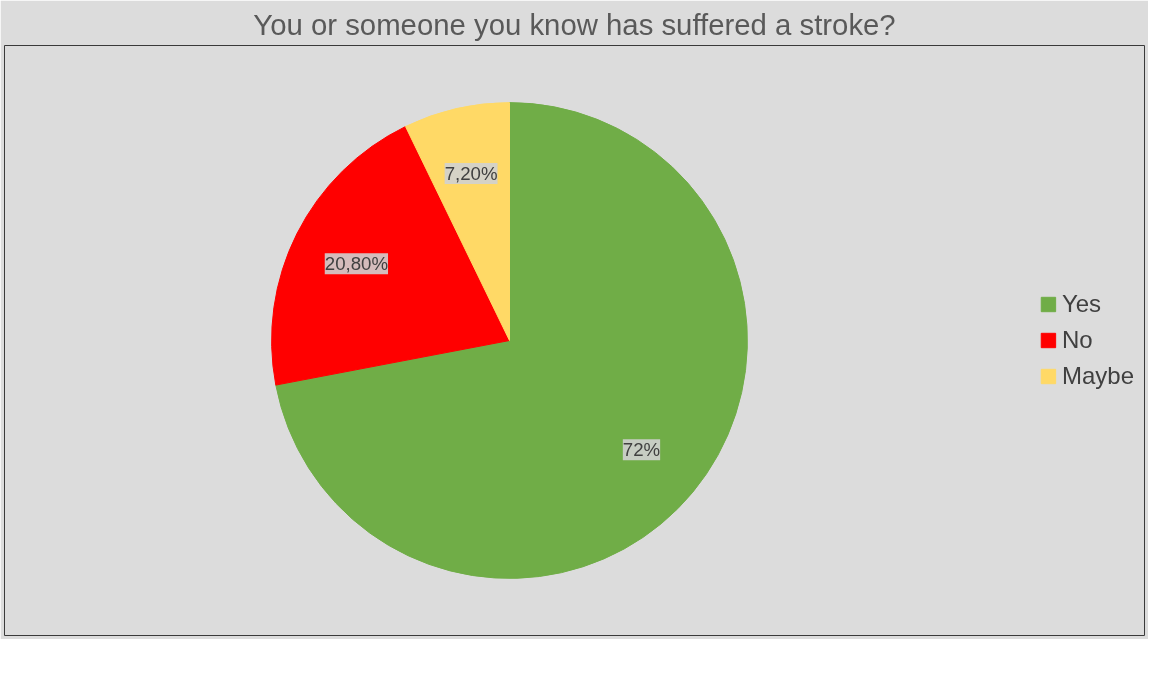  Describe the element at coordinates (356, 264) in the screenshot. I see `data-label: 20,80%` at that location.